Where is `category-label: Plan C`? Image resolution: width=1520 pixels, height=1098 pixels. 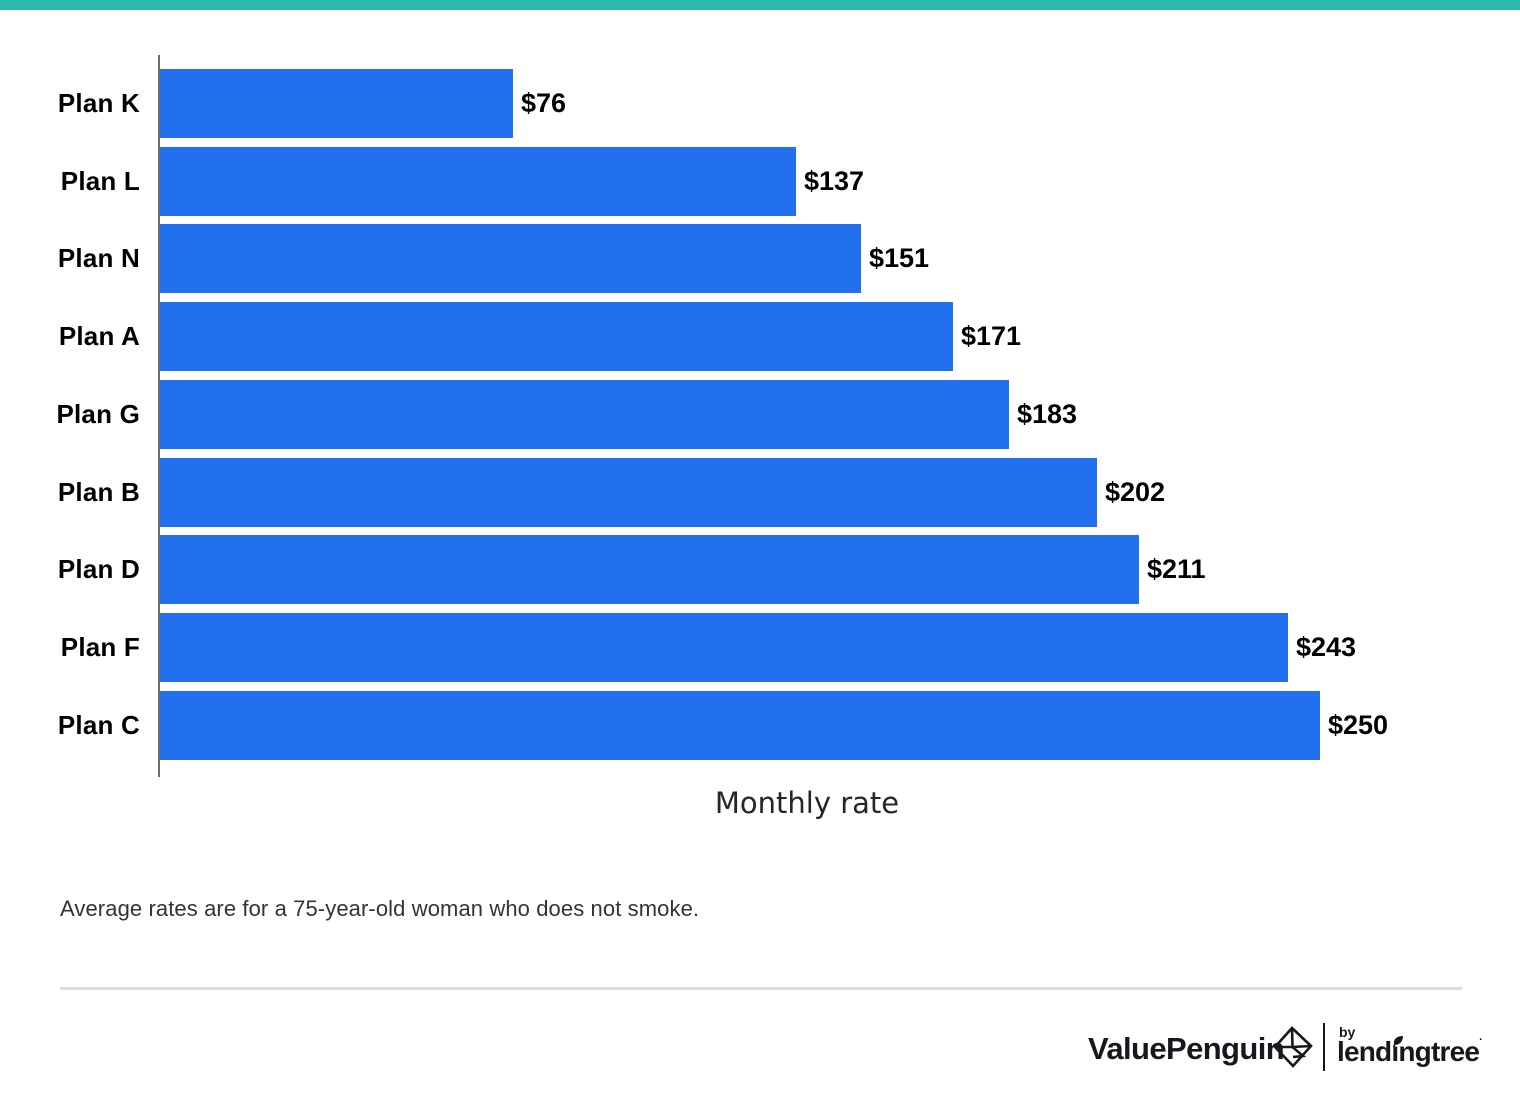 category-label: Plan C is located at coordinates (98, 725).